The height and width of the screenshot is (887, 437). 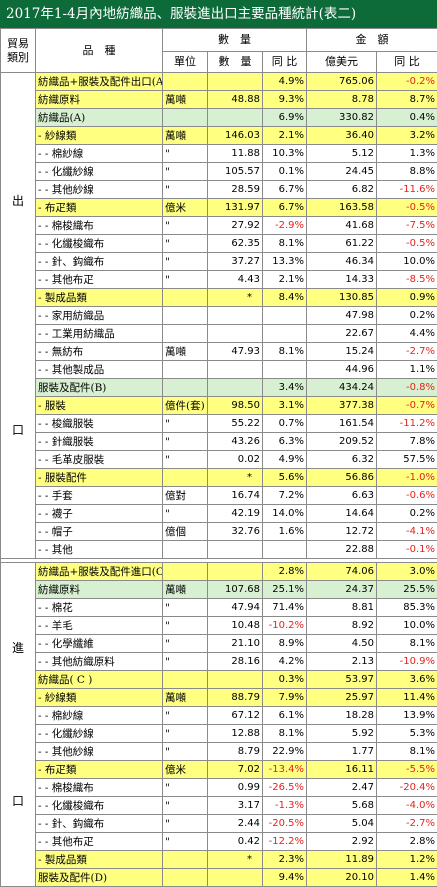 What do you see at coordinates (185, 62) in the screenshot?
I see `header-unit: 單位` at bounding box center [185, 62].